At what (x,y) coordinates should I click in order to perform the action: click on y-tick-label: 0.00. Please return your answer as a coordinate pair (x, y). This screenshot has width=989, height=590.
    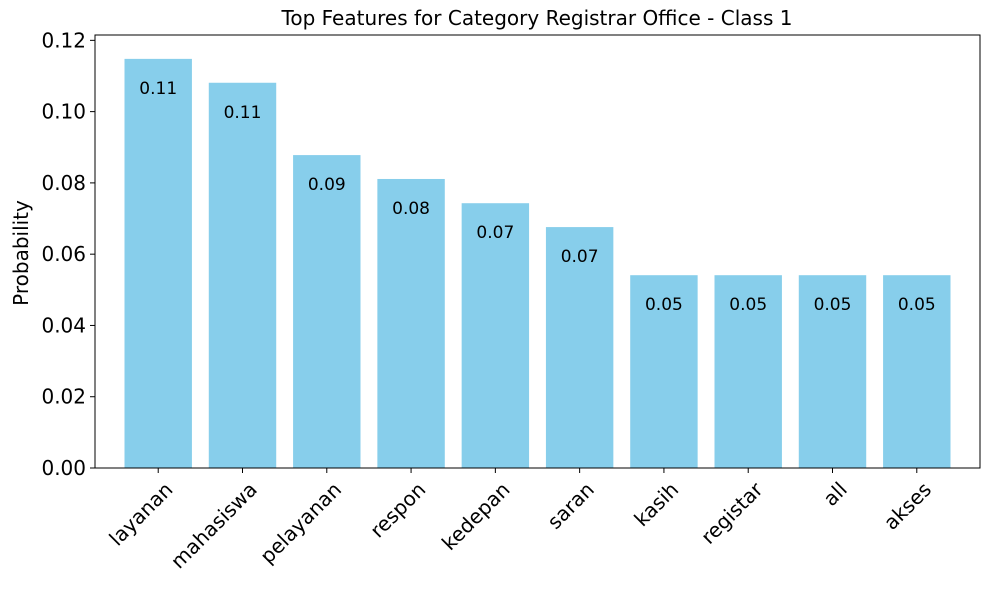
    Looking at the image, I should click on (63, 468).